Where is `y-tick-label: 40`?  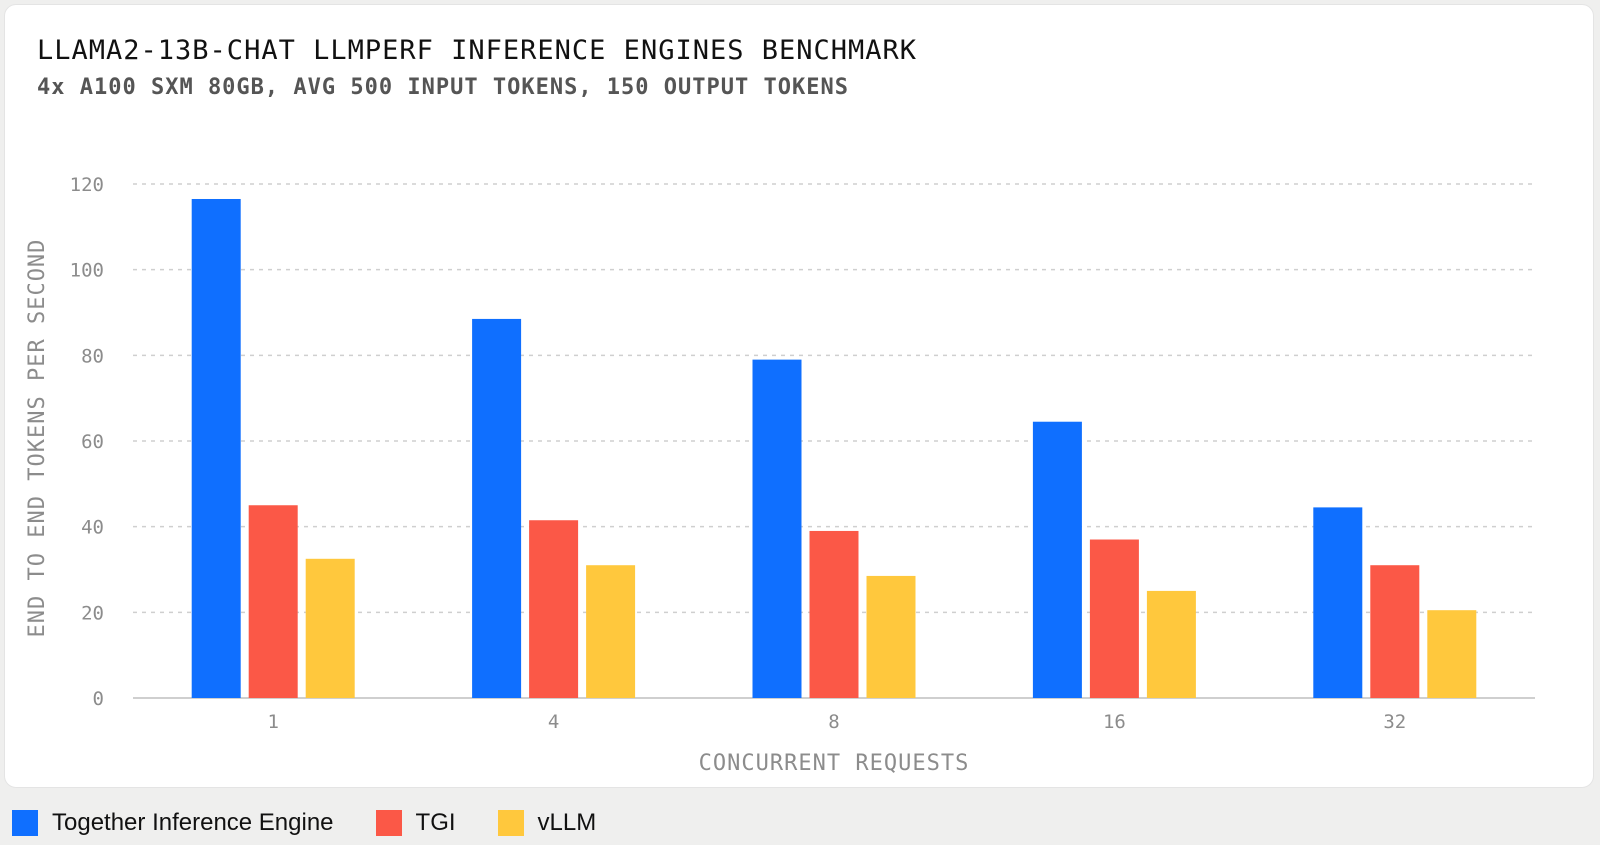 y-tick-label: 40 is located at coordinates (92, 528).